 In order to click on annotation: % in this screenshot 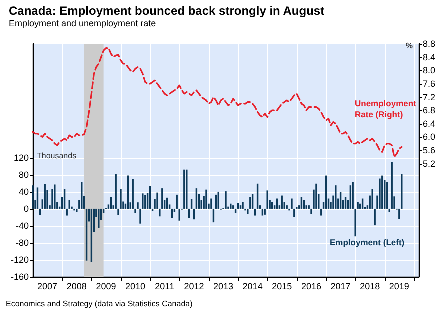, I will do `click(410, 46)`.